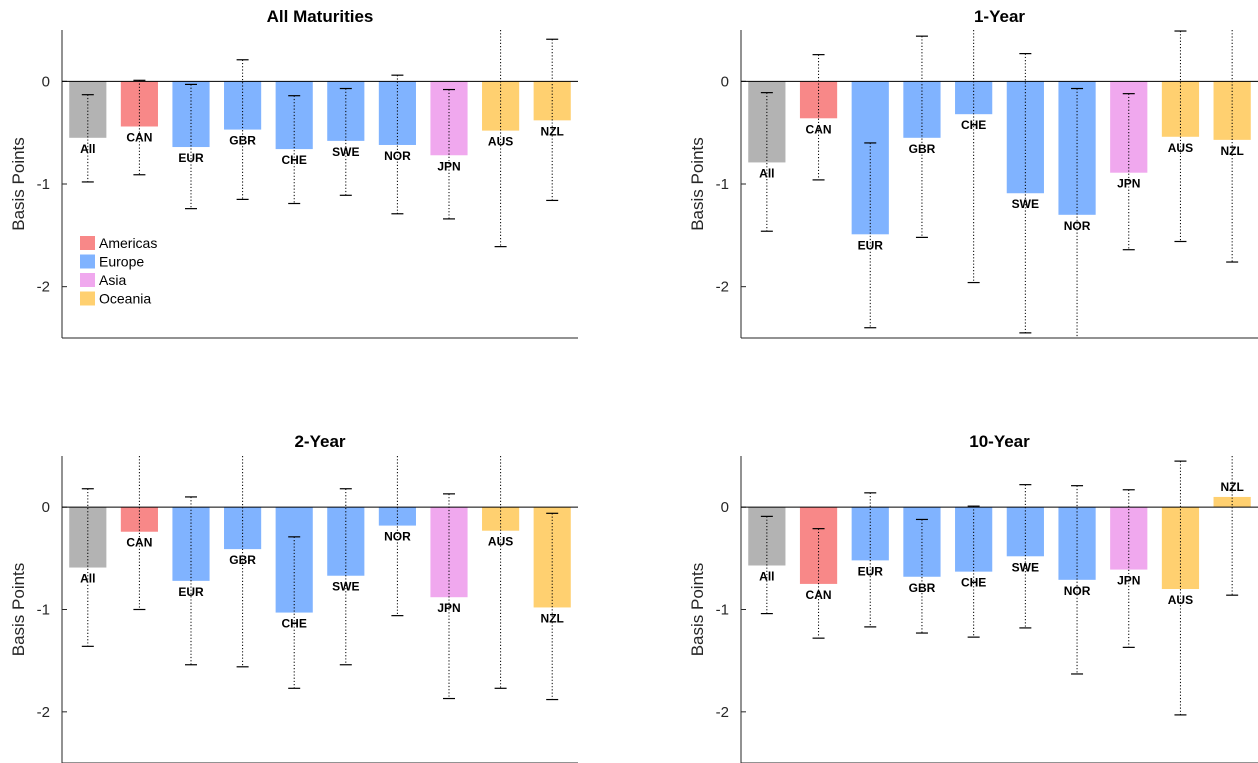 Image resolution: width=1258 pixels, height=763 pixels. What do you see at coordinates (320, 16) in the screenshot?
I see `chart-title: All Maturities` at bounding box center [320, 16].